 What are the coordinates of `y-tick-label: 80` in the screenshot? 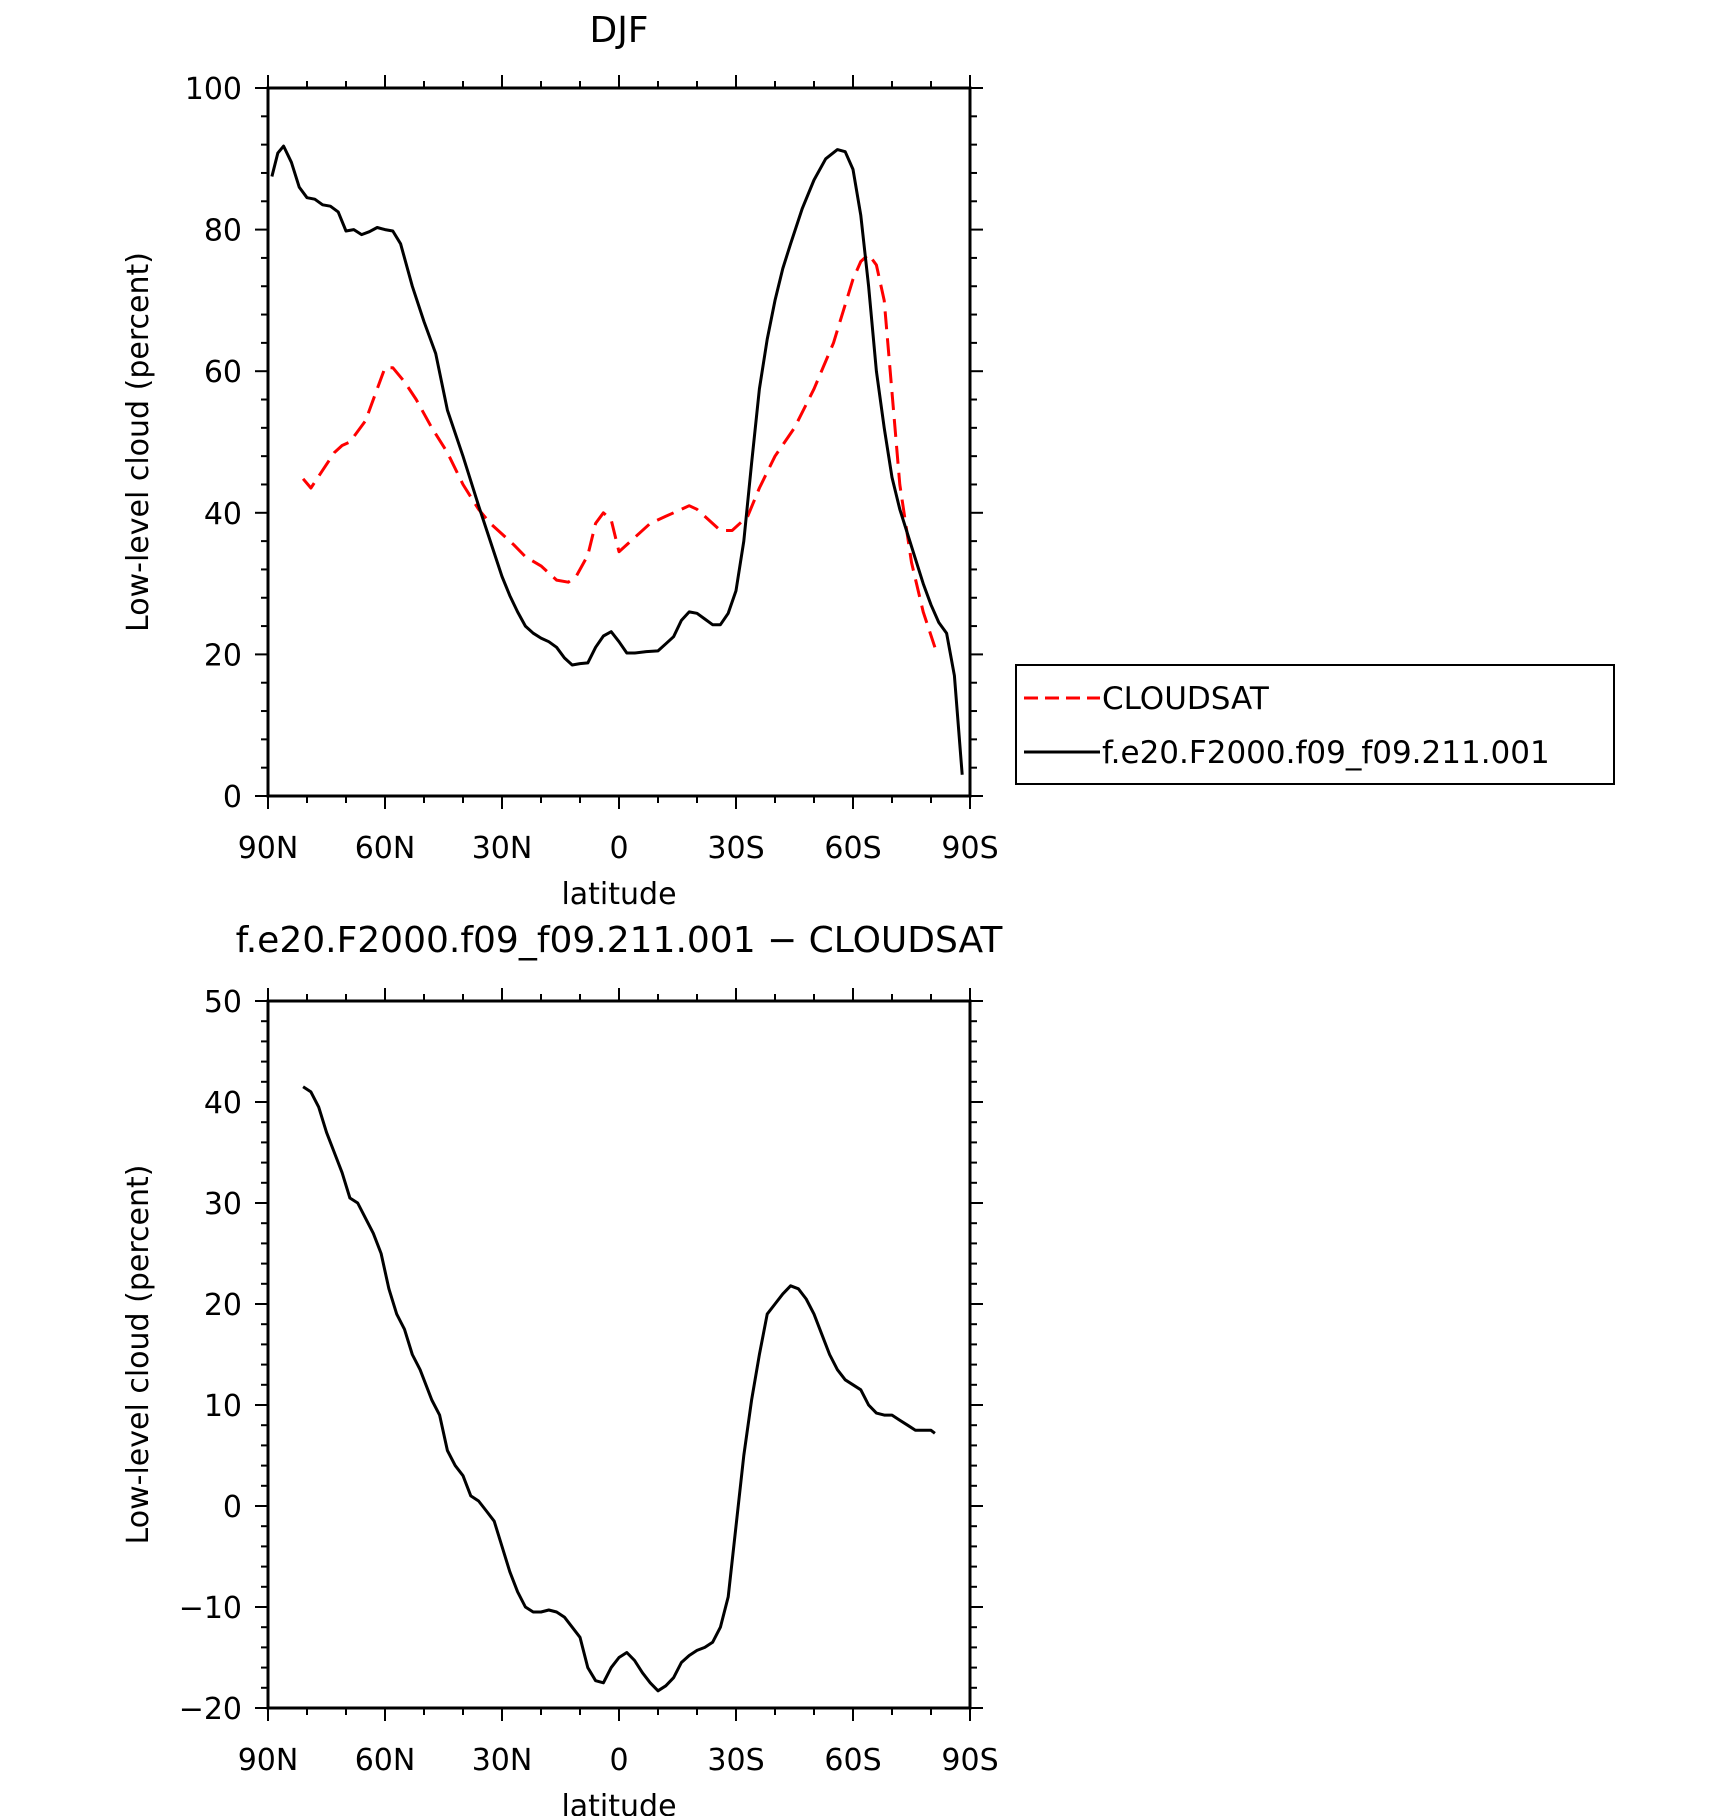 It's located at (223, 231).